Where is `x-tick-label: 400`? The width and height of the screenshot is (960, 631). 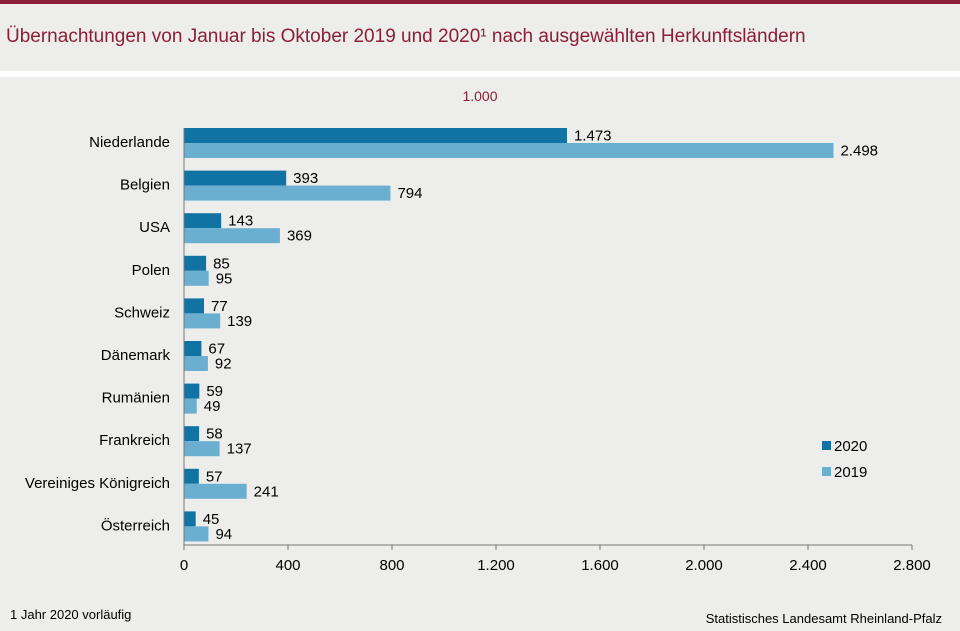
x-tick-label: 400 is located at coordinates (287, 565).